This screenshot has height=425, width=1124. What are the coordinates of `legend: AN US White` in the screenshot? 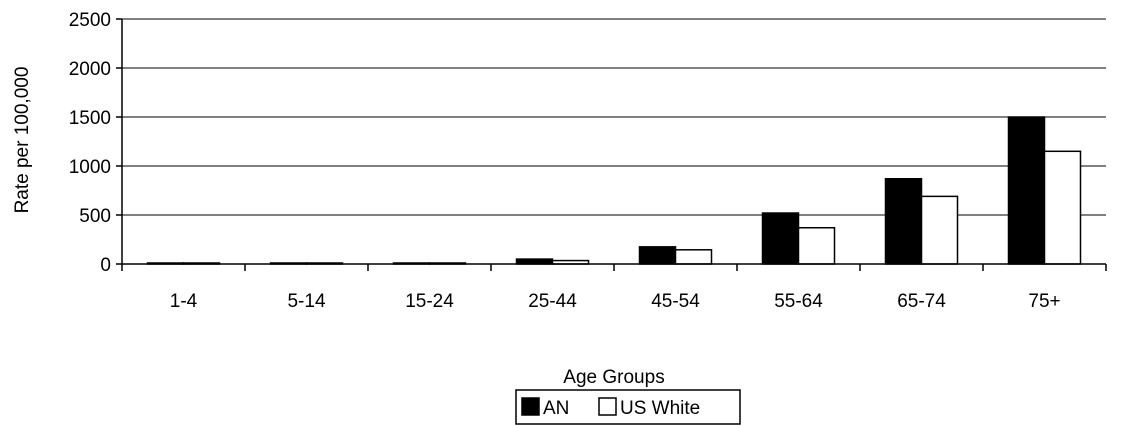 It's located at (628, 407).